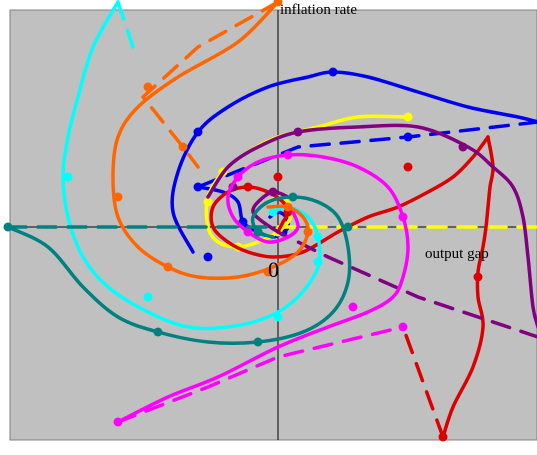 The width and height of the screenshot is (537, 455). What do you see at coordinates (349, 197) in the screenshot?
I see `series-3-trajectory` at bounding box center [349, 197].